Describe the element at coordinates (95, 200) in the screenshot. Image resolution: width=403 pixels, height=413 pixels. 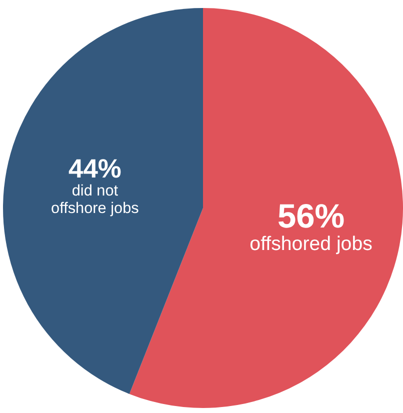
I see `slice-label: did not offshore jobs` at that location.